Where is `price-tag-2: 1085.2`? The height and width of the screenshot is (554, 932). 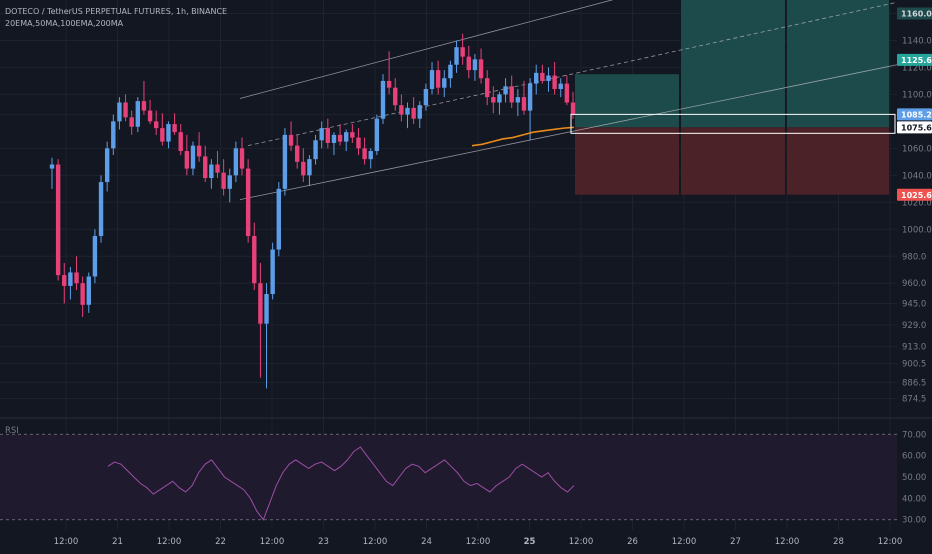 price-tag-2: 1085.2 is located at coordinates (916, 114).